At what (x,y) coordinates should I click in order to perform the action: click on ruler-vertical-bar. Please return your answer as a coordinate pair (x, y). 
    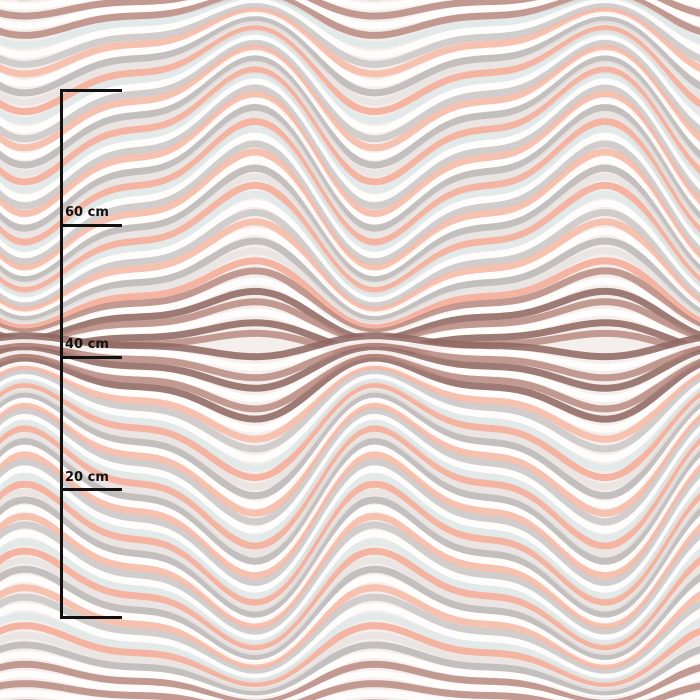
    Looking at the image, I should click on (61, 354).